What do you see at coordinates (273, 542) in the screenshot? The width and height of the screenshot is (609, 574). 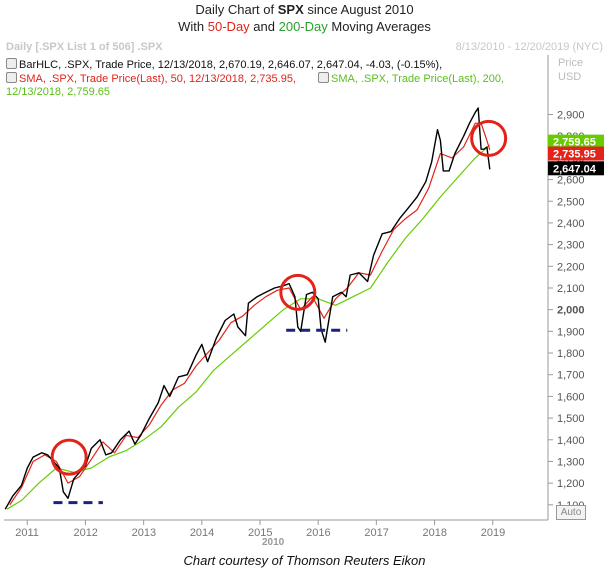 I see `x-axis-base-year: 2010` at bounding box center [273, 542].